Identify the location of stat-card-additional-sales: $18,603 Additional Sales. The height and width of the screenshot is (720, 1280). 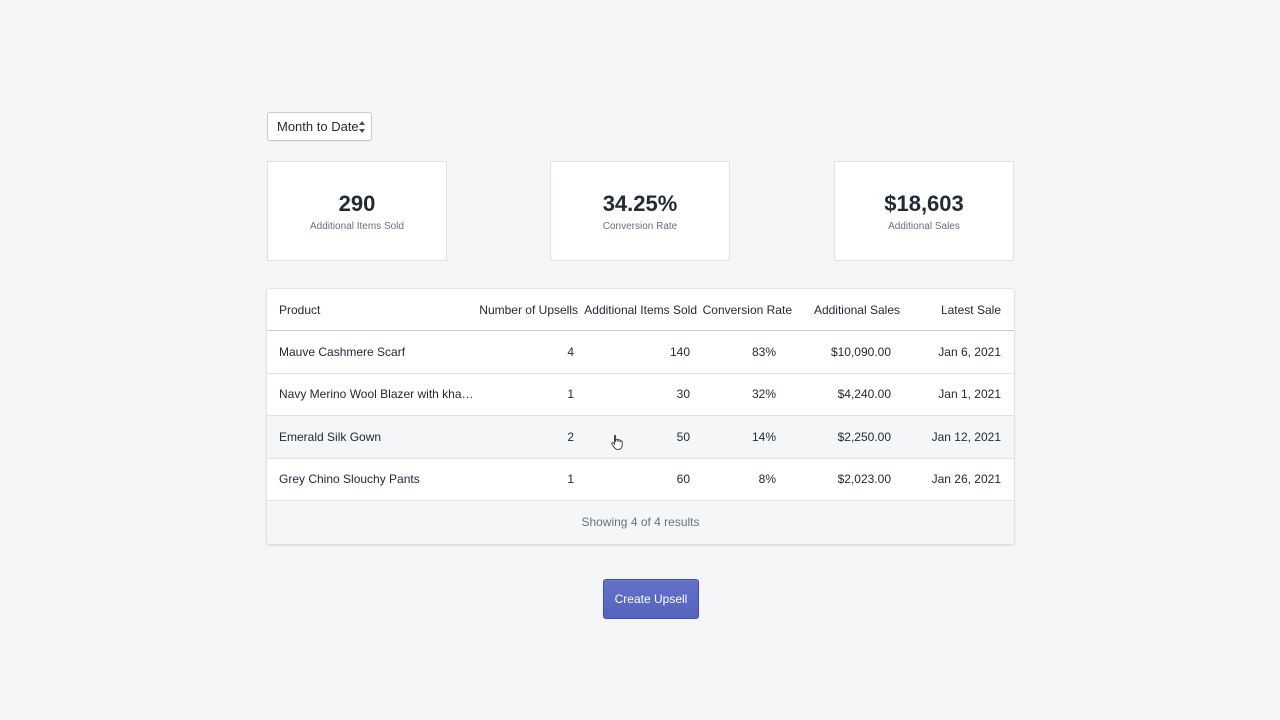
(924, 211).